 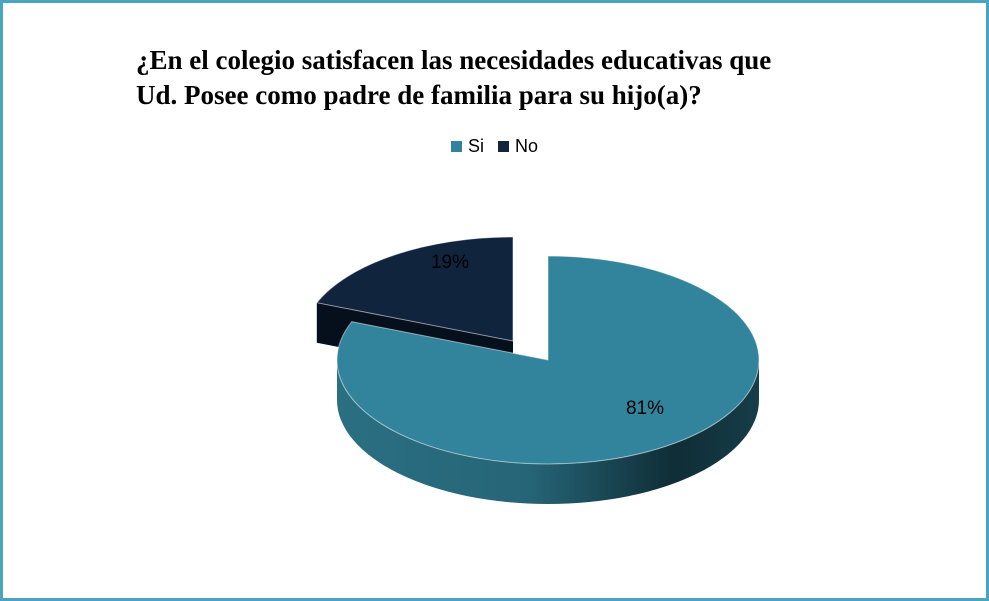 I want to click on legend-item-si: Si, so click(x=467, y=146).